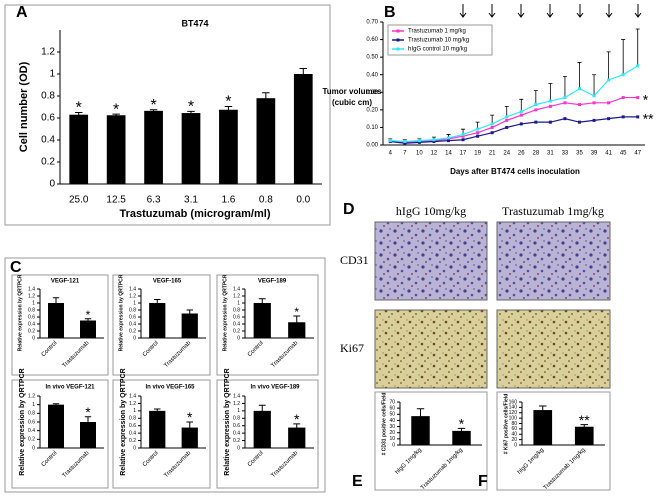  What do you see at coordinates (514, 104) in the screenshot?
I see `series-line` at bounding box center [514, 104].